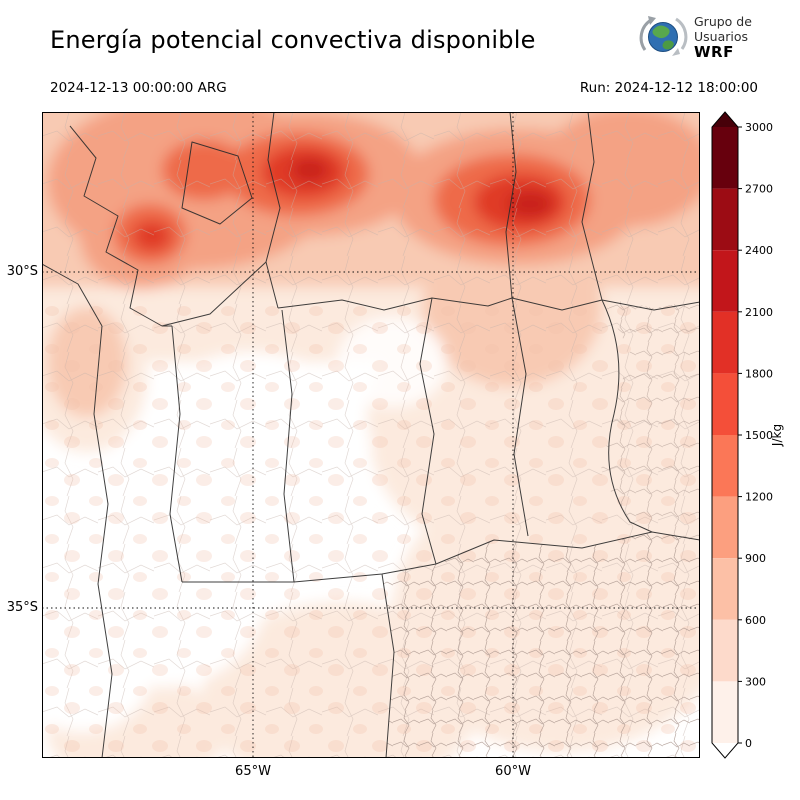 This screenshot has height=800, width=800. I want to click on colorbar-tick-label: 600, so click(755, 620).